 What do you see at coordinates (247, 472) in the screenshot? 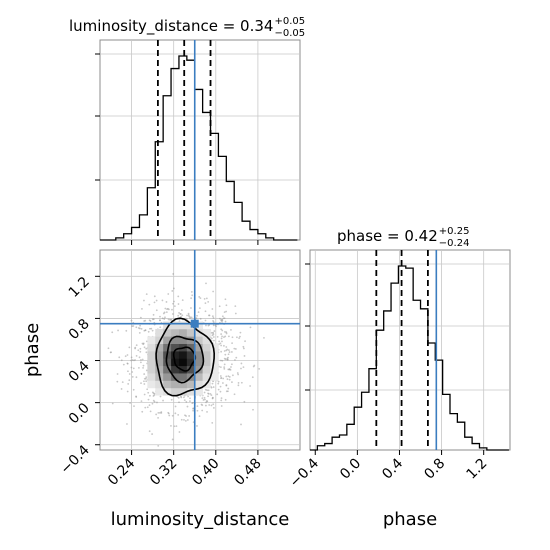
I see `luminosity-distance-x-tick-label-3: 0.48` at bounding box center [247, 472].